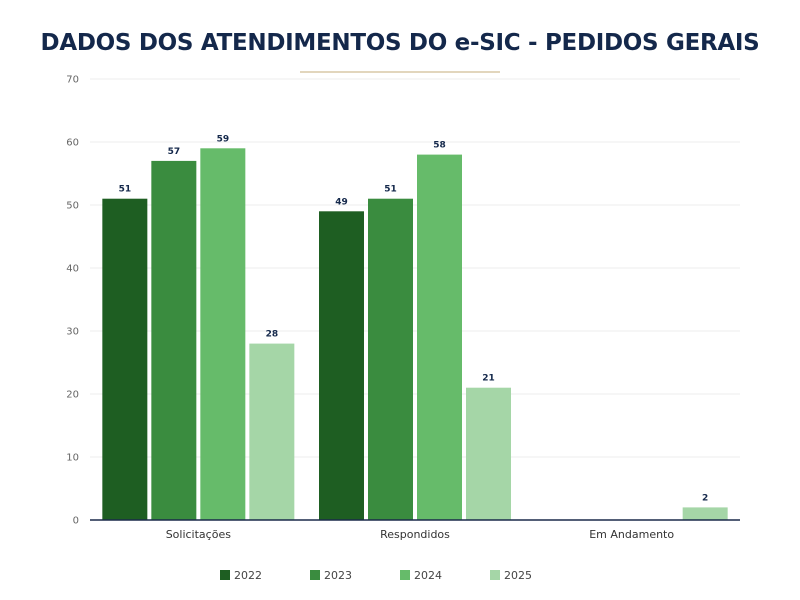 Image resolution: width=800 pixels, height=600 pixels. What do you see at coordinates (439, 146) in the screenshot?
I see `data-label: 58` at bounding box center [439, 146].